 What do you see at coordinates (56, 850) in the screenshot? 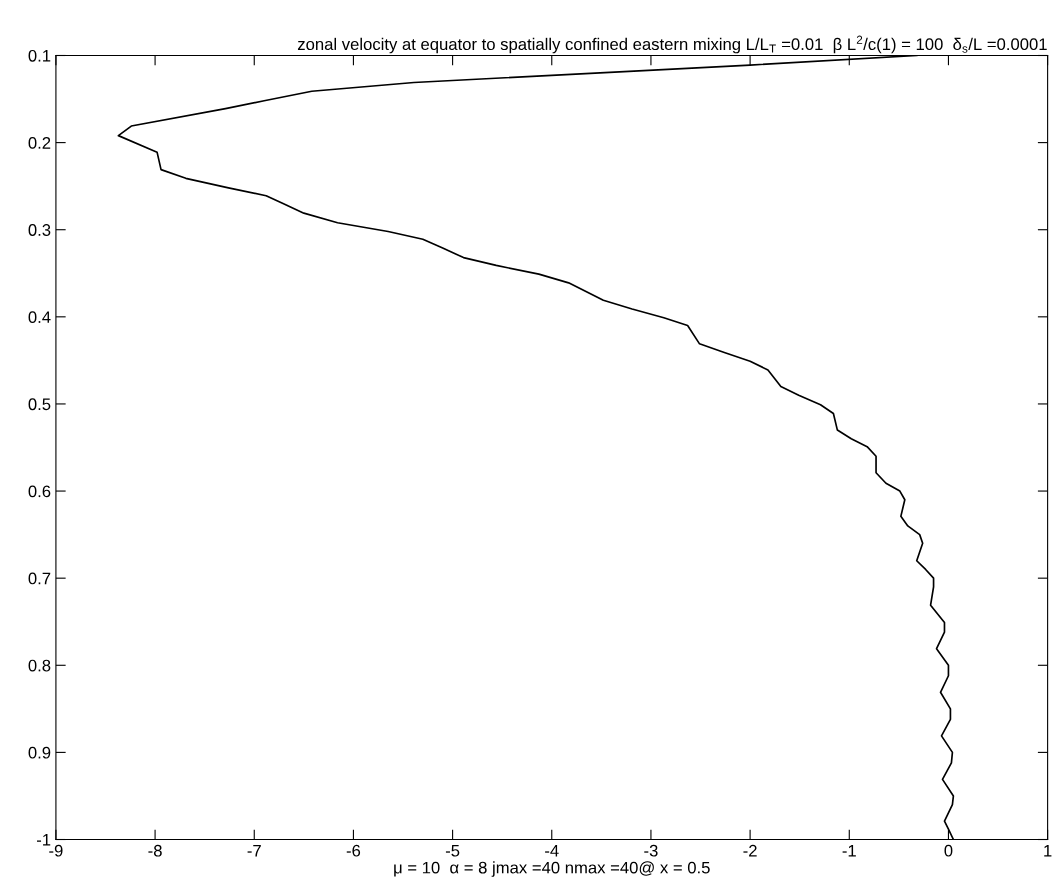
I see `x-tick-label: -9` at bounding box center [56, 850].